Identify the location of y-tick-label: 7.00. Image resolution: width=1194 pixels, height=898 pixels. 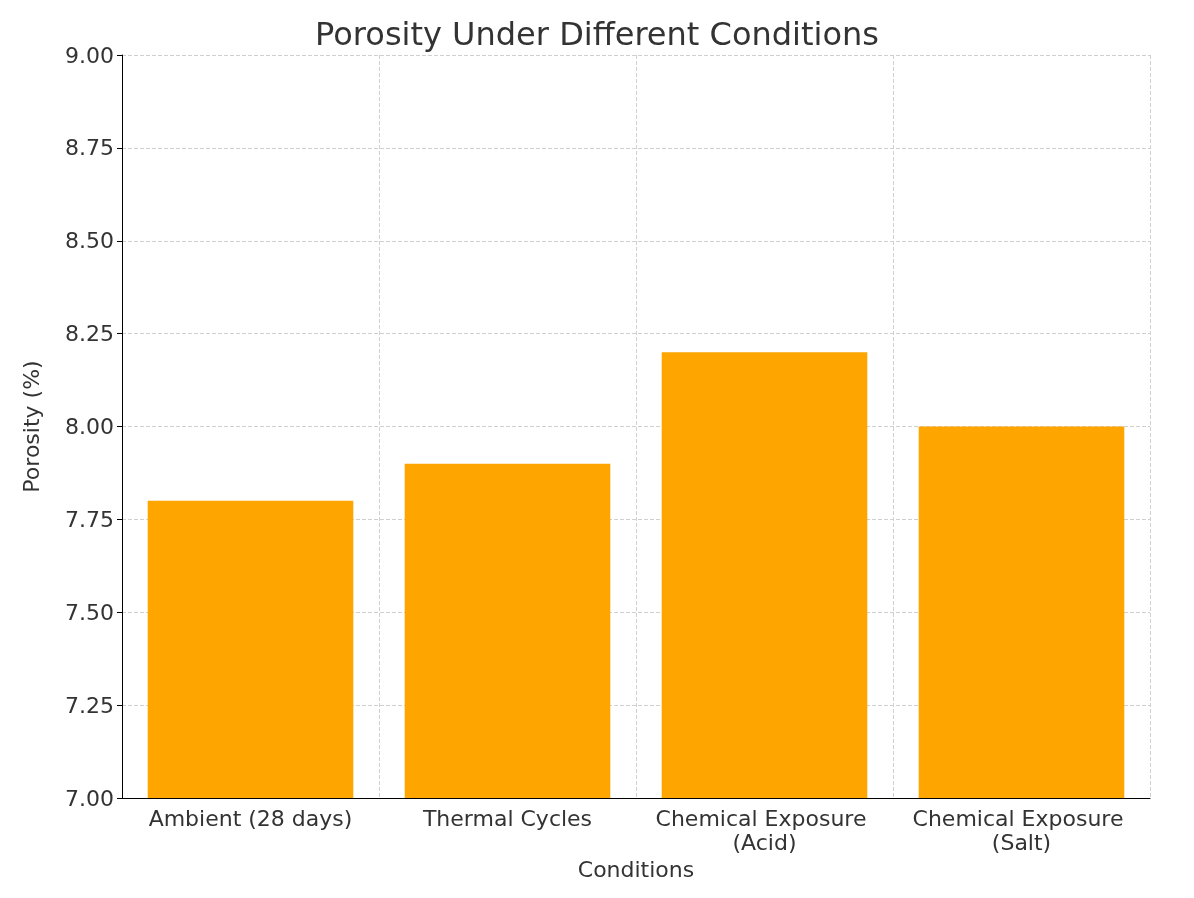
(89, 798).